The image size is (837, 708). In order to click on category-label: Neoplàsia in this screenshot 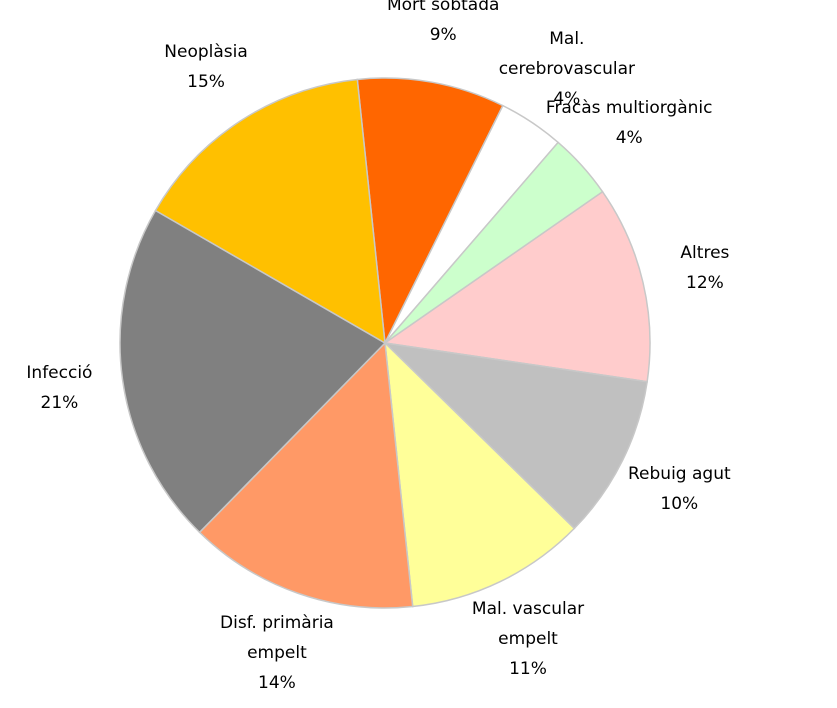, I will do `click(206, 52)`.